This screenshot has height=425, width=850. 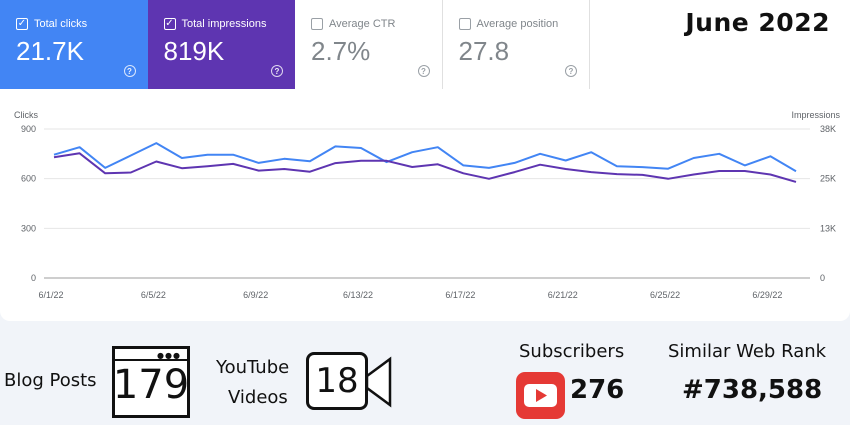 What do you see at coordinates (341, 51) in the screenshot?
I see `metric-value: 2.7%` at bounding box center [341, 51].